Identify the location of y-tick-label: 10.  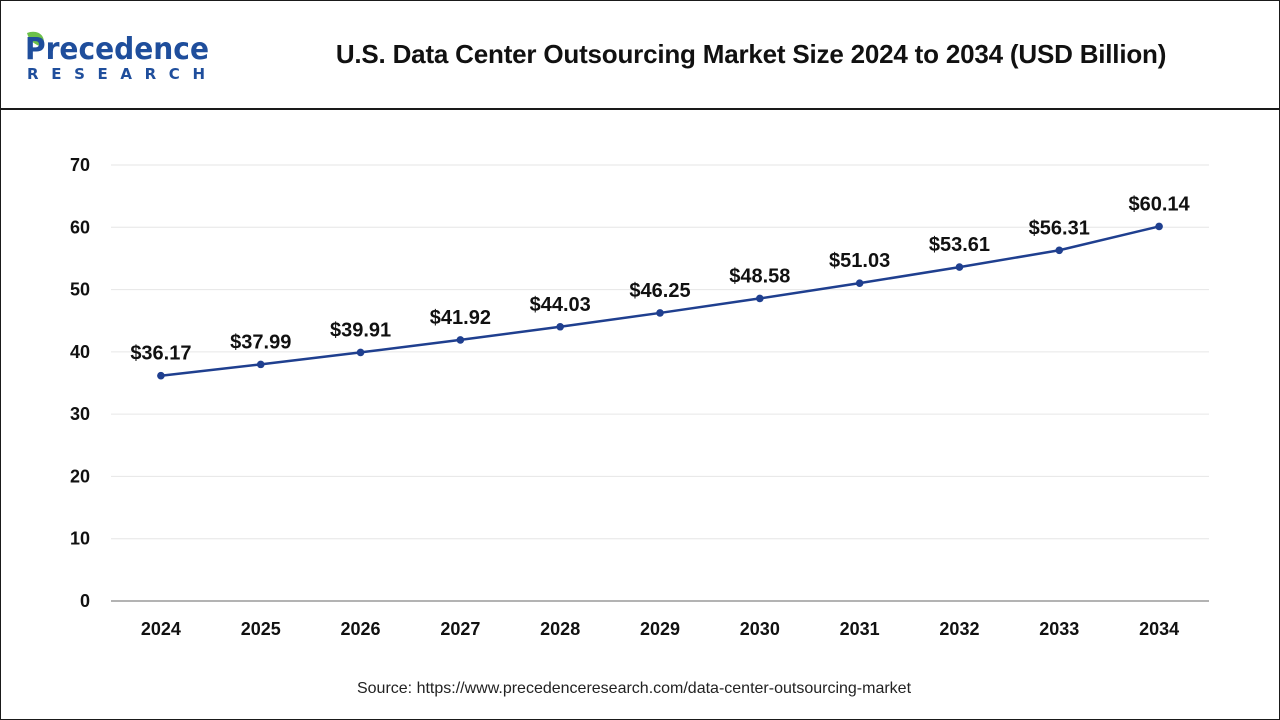
(80, 539).